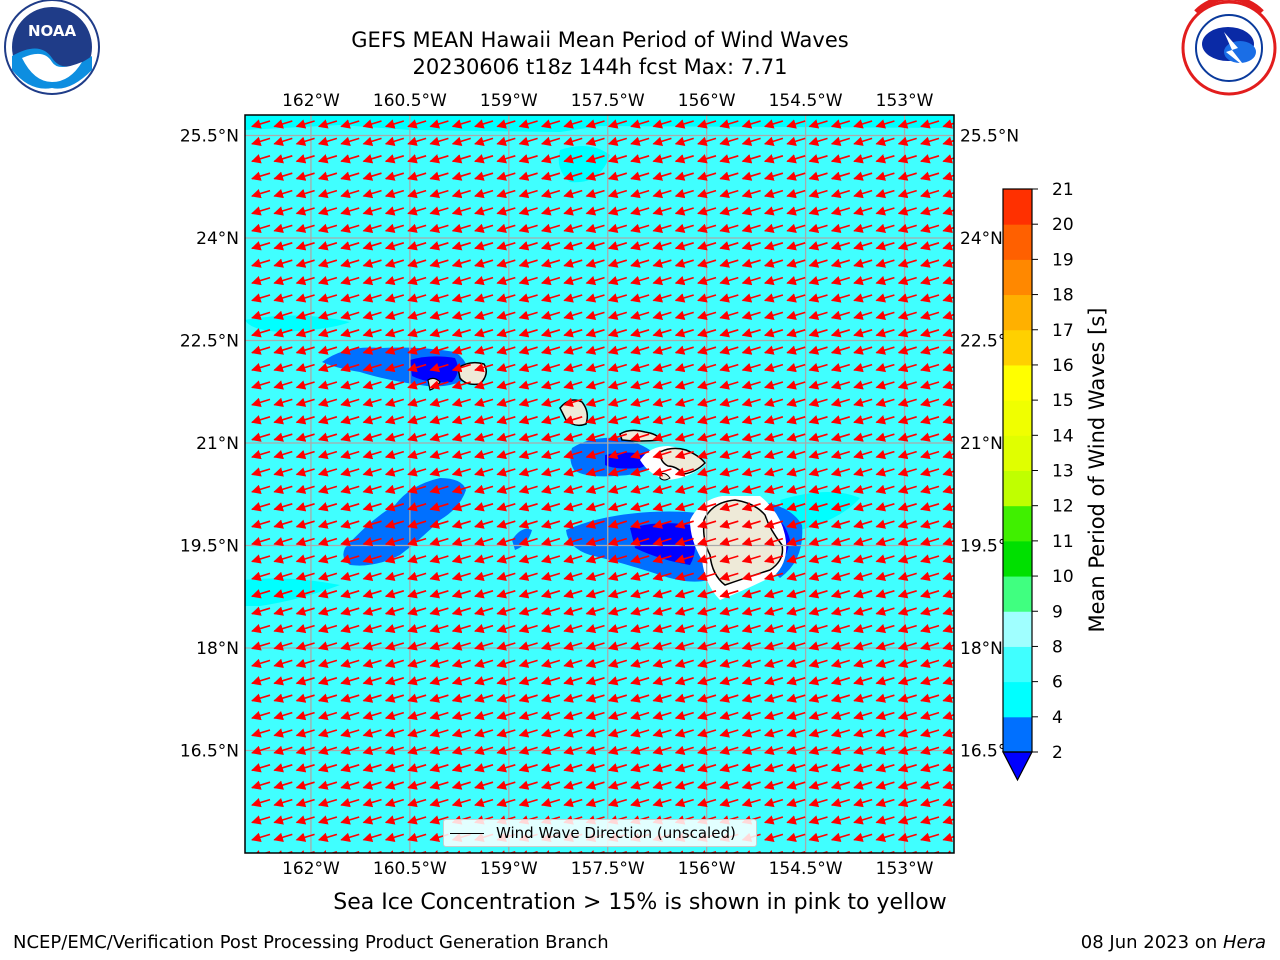 The image size is (1280, 960). I want to click on noaa-logo: NOAA, so click(52, 47).